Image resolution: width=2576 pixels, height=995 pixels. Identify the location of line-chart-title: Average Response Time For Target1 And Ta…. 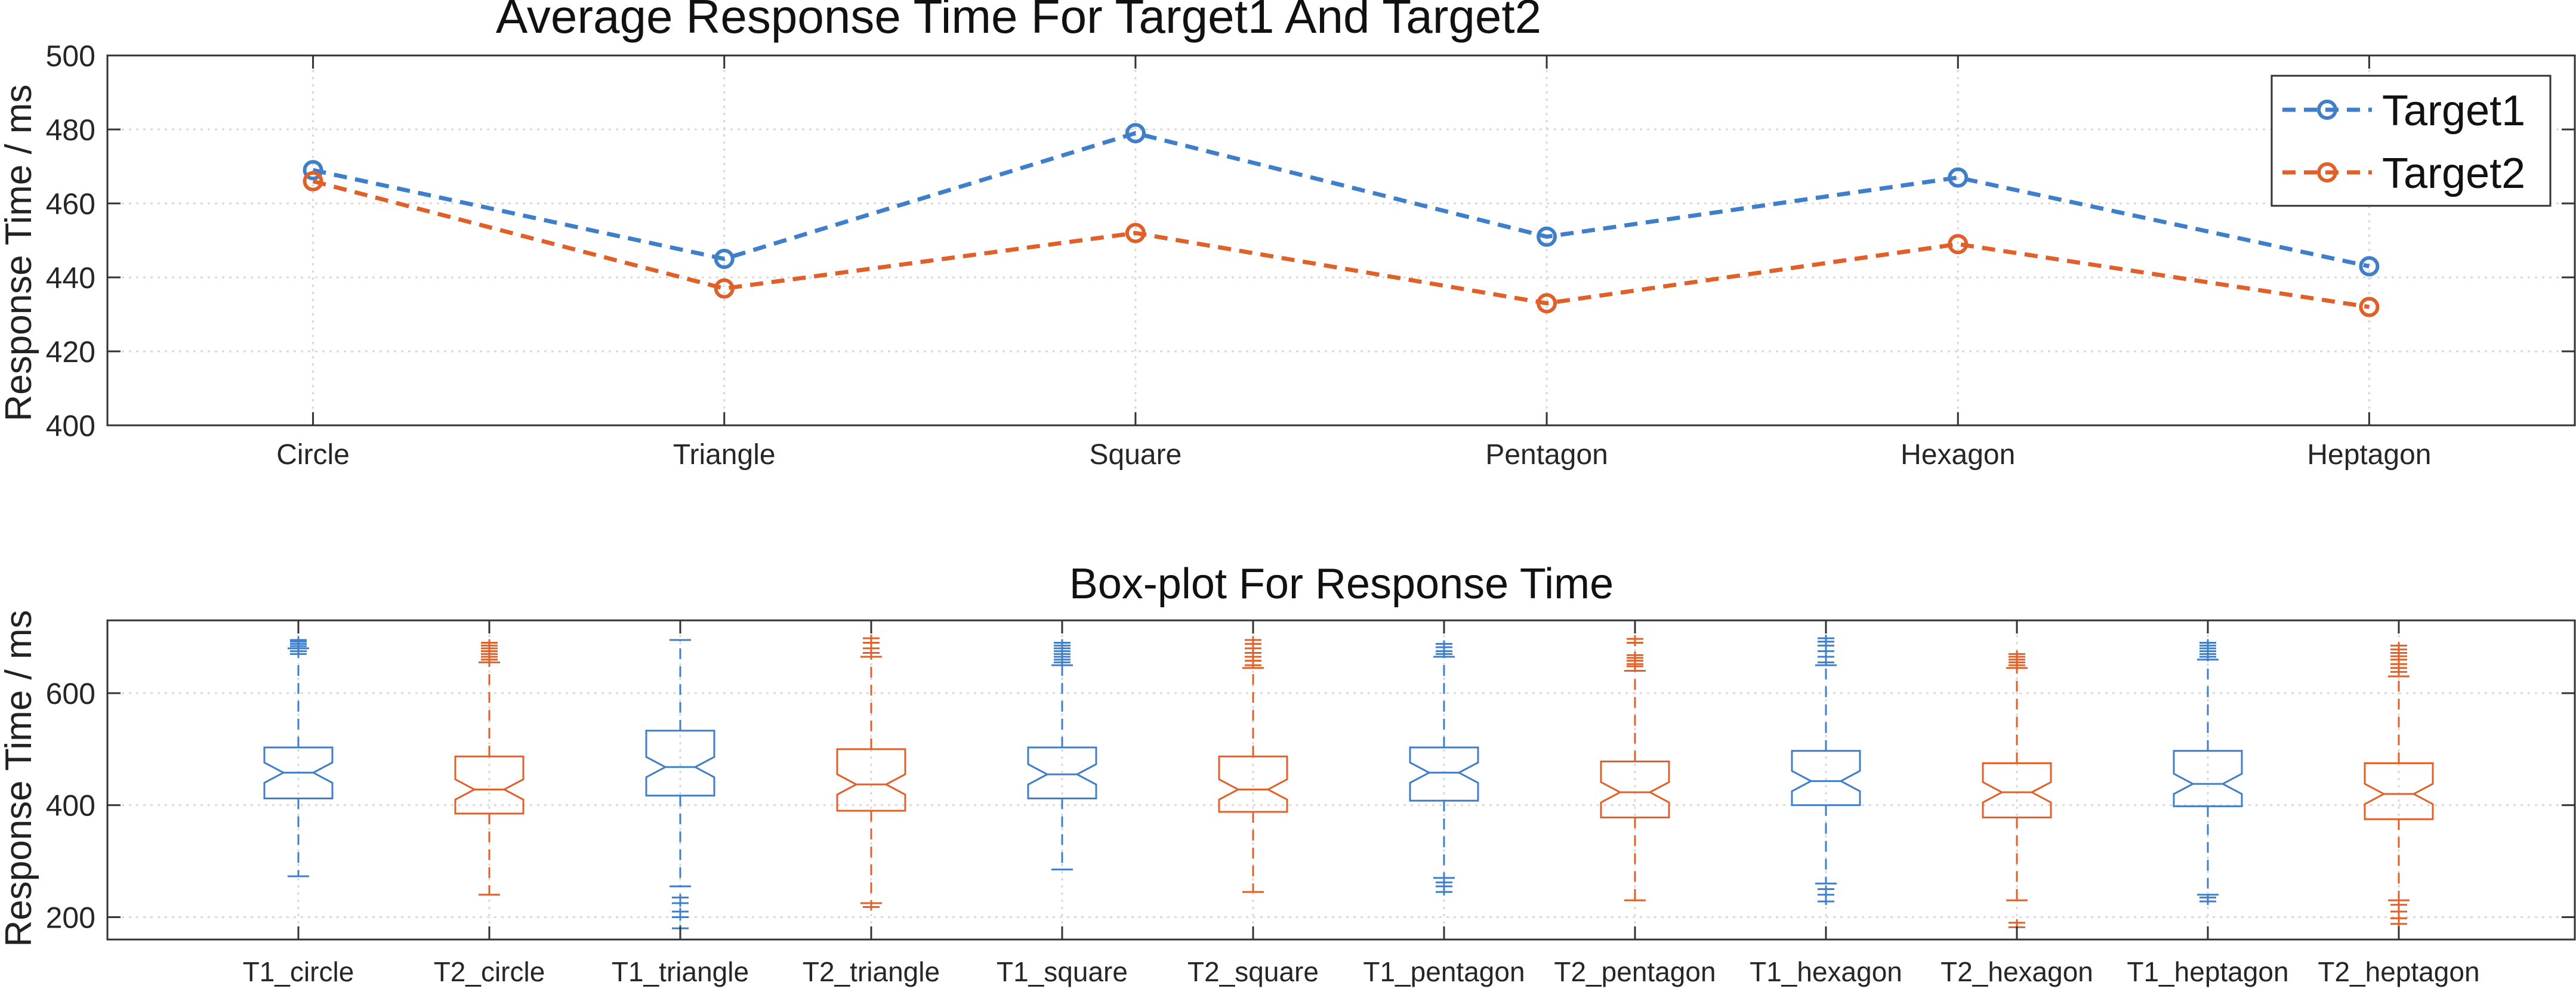
(1019, 21).